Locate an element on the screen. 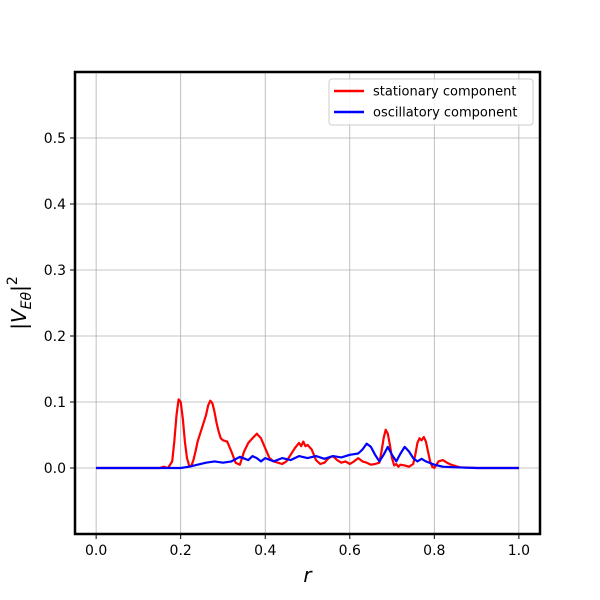  x-tick-label: 0.4 is located at coordinates (265, 551).